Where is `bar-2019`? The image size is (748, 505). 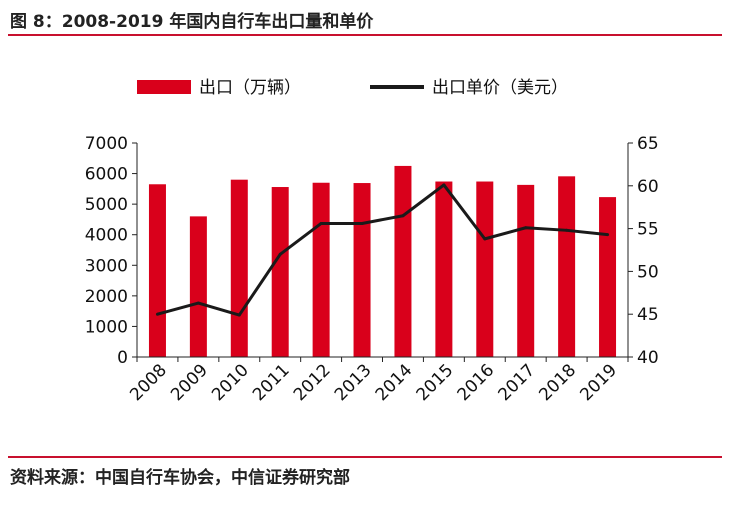
bar-2019 is located at coordinates (608, 277).